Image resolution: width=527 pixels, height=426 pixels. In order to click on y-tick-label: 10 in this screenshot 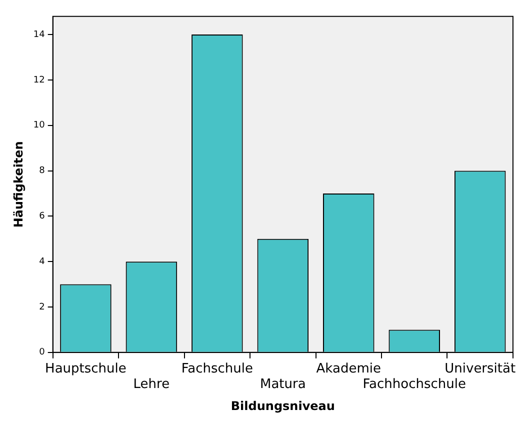, I will do `click(39, 125)`.